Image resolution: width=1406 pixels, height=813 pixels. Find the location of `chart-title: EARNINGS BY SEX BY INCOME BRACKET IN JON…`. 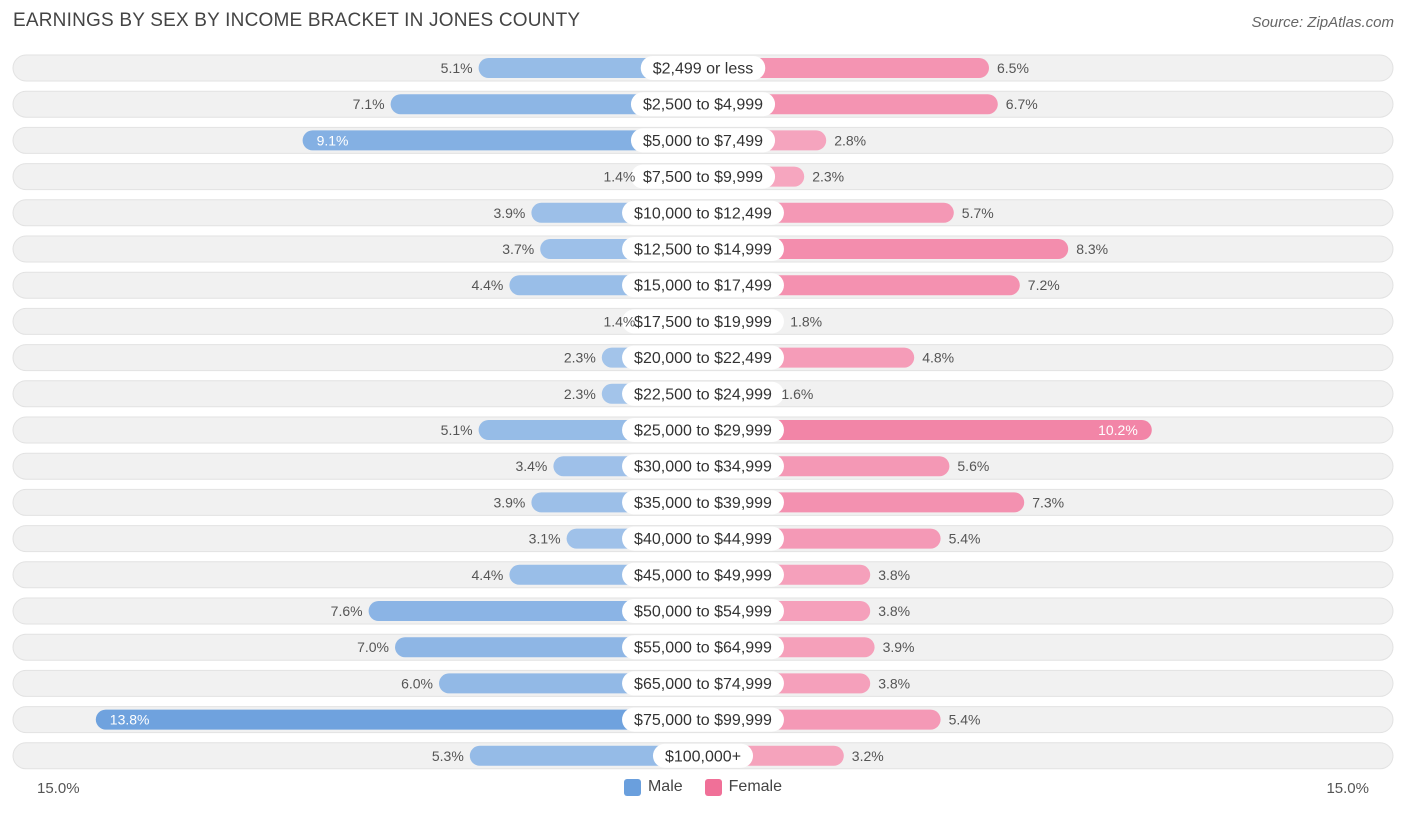

chart-title: EARNINGS BY SEX BY INCOME BRACKET IN JON… is located at coordinates (297, 20).